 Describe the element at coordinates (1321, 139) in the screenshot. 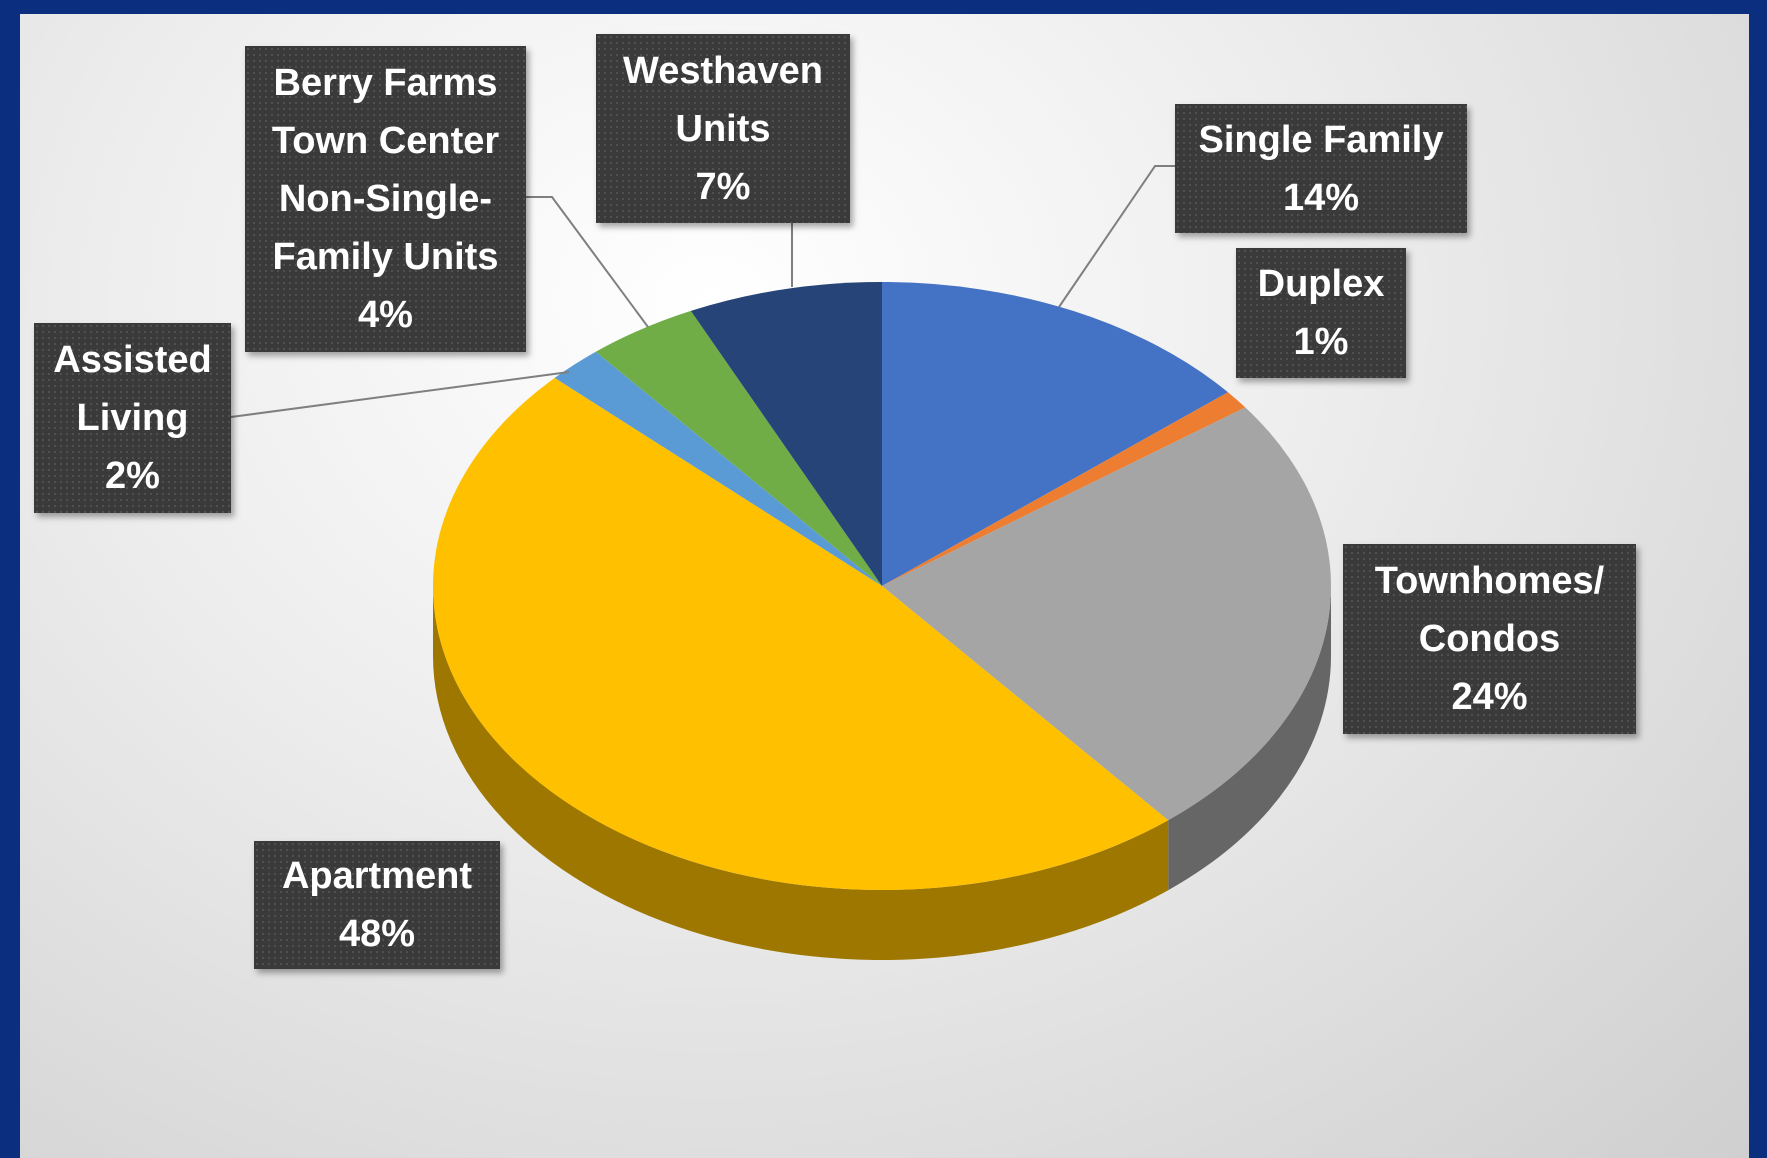

I see `label-name: Single Family` at that location.